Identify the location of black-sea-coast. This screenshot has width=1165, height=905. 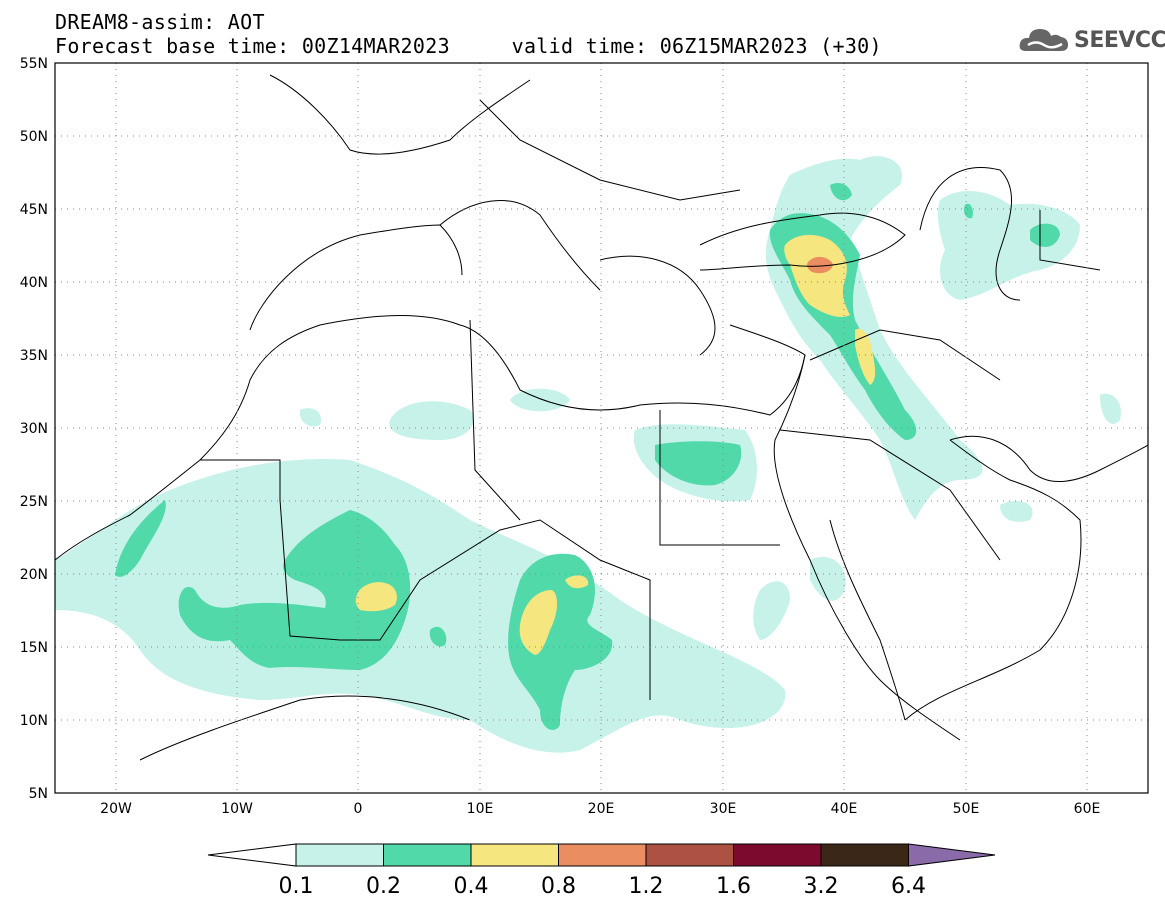
(802, 241).